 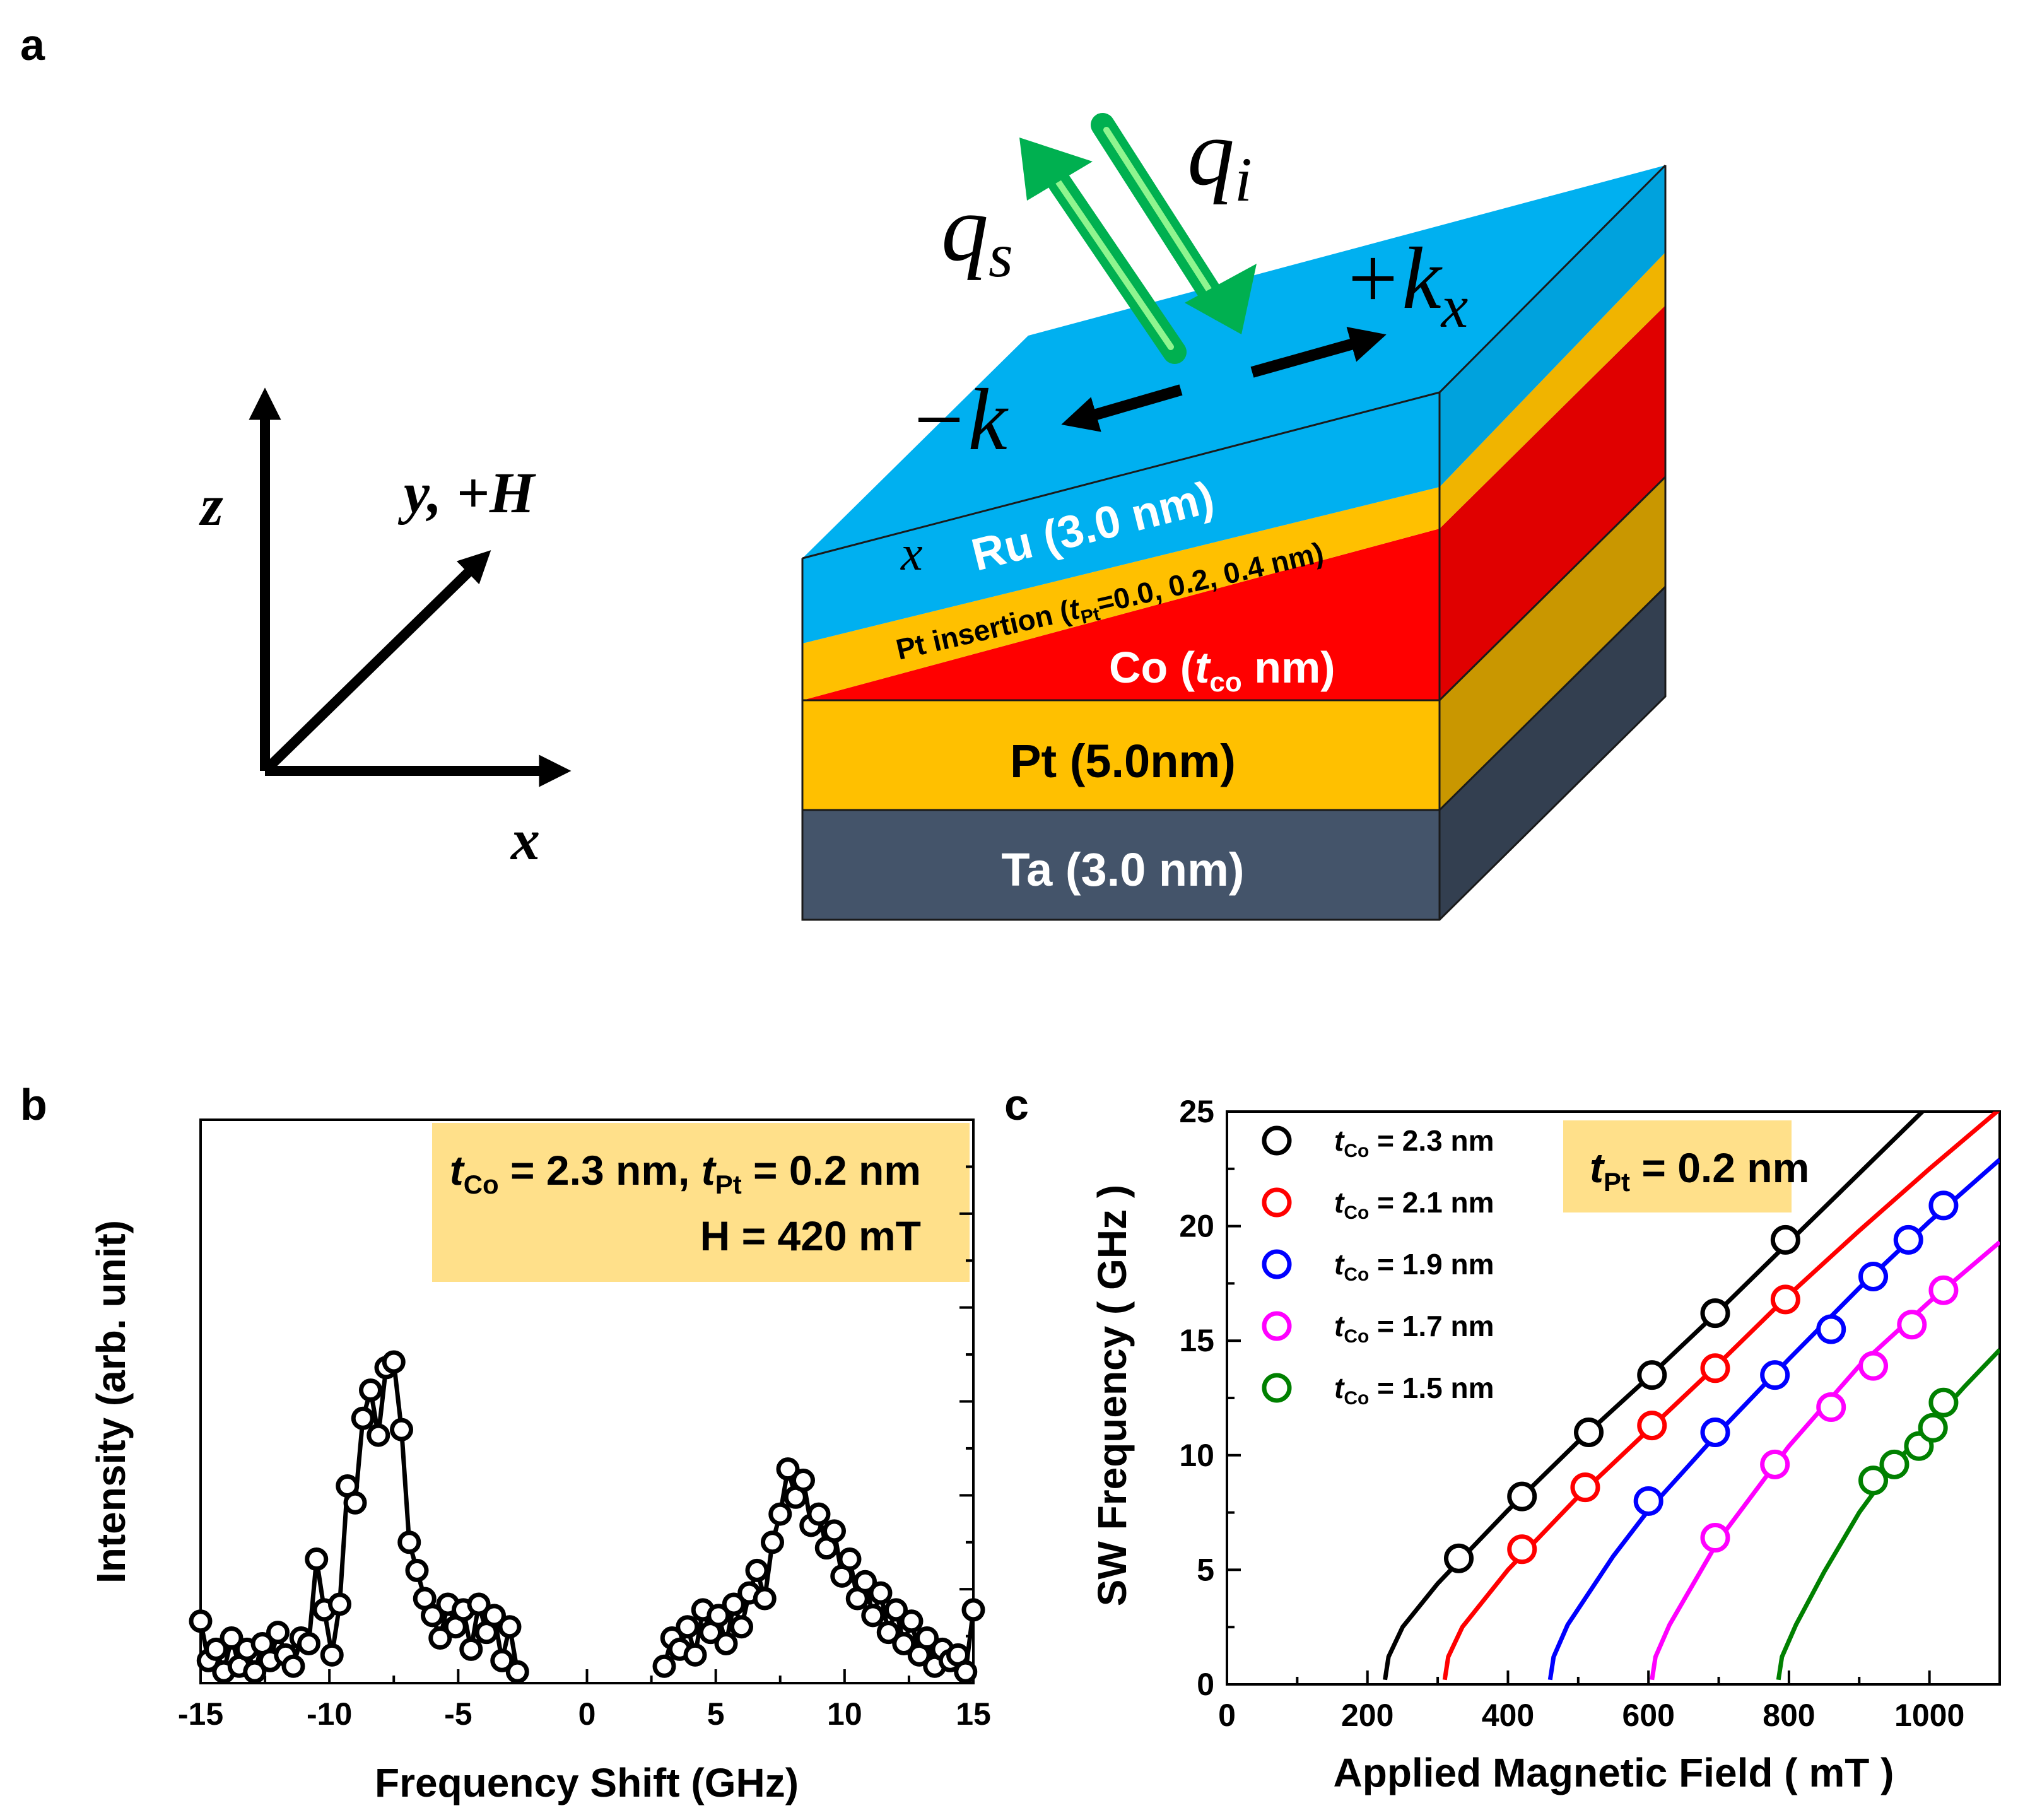 What do you see at coordinates (1196, 1226) in the screenshot?
I see `panel-c-y-tick-label: 20` at bounding box center [1196, 1226].